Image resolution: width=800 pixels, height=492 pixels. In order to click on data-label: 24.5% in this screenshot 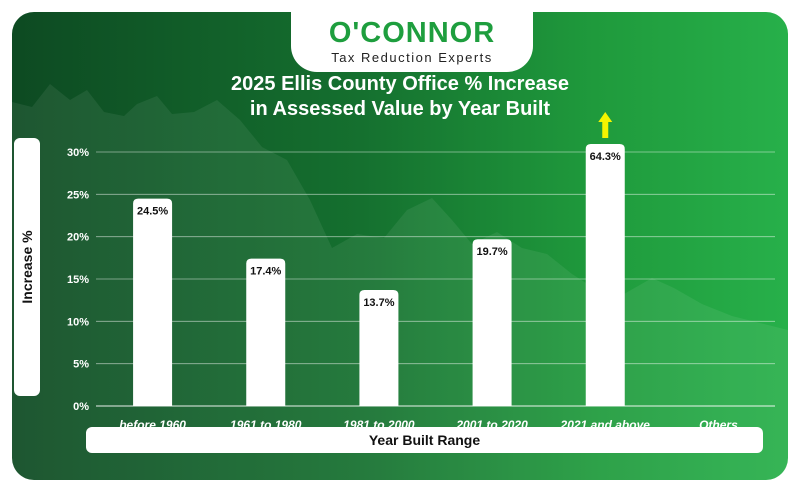, I will do `click(152, 212)`.